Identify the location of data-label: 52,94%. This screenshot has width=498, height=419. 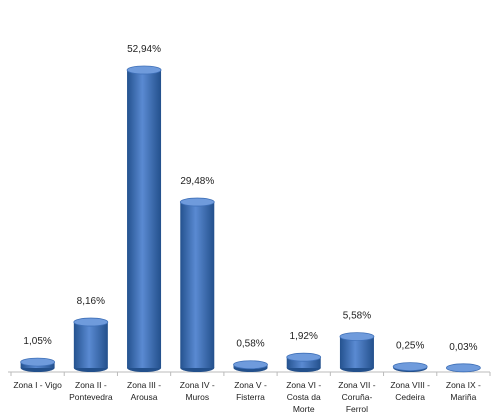
(144, 49).